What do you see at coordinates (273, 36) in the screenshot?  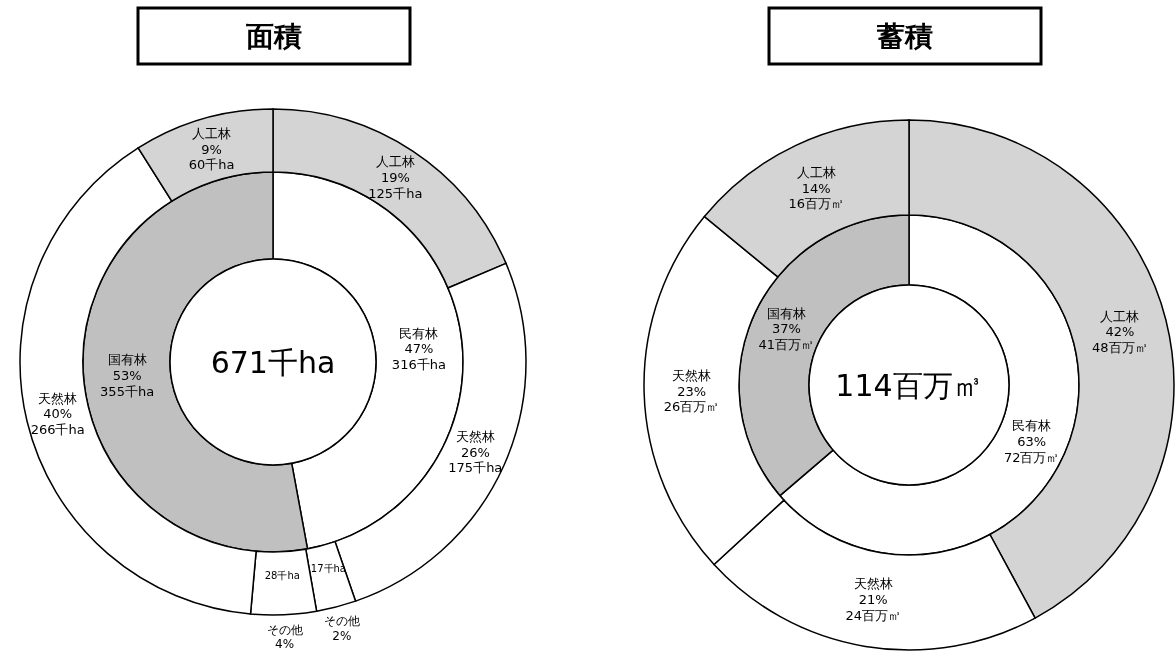 I see `chart-title: 面積` at bounding box center [273, 36].